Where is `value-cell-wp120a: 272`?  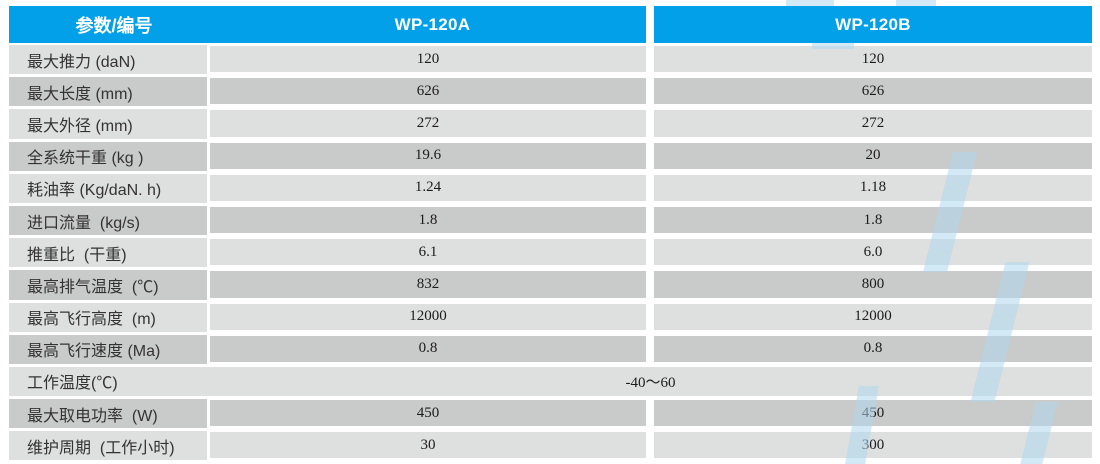 value-cell-wp120a: 272 is located at coordinates (428, 123).